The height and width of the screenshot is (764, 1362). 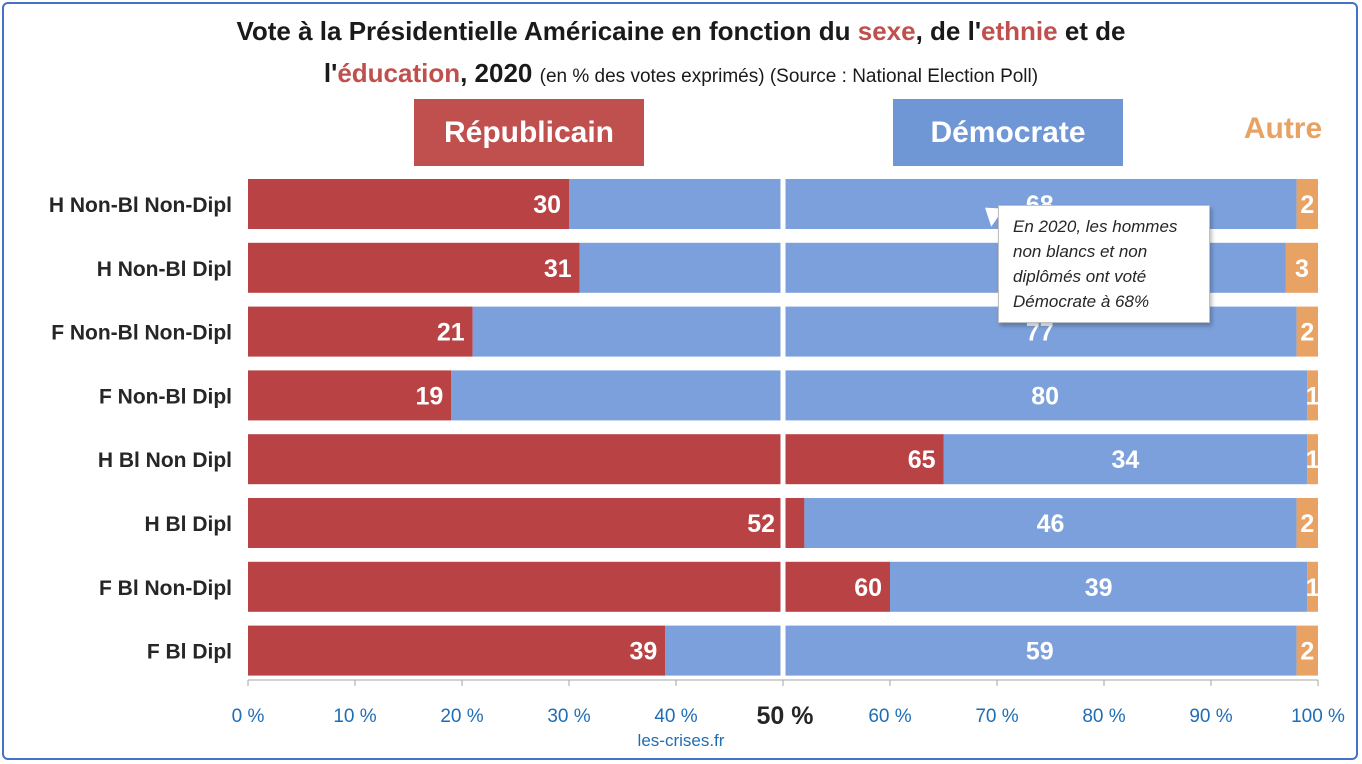 What do you see at coordinates (1008, 132) in the screenshot?
I see `header-democrate: Démocrate` at bounding box center [1008, 132].